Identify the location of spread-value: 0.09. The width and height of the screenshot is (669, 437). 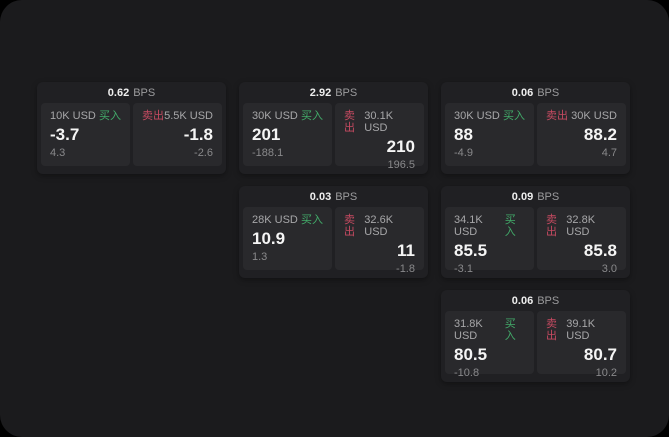
(522, 196).